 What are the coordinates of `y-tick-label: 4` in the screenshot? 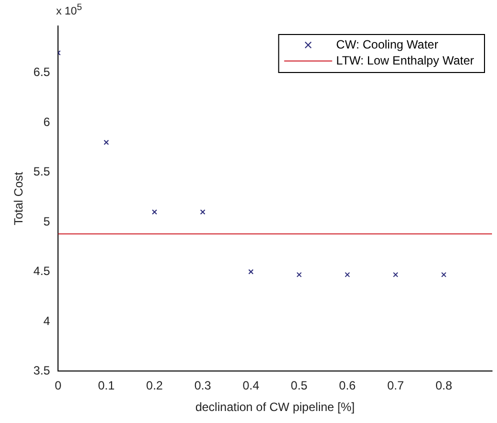 It's located at (46, 321).